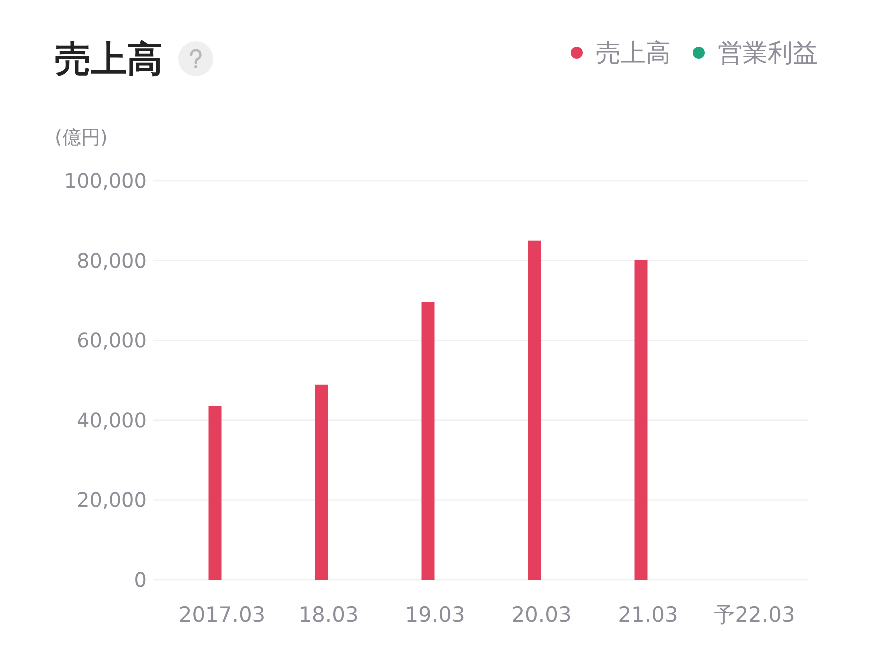 The height and width of the screenshot is (653, 870). Describe the element at coordinates (768, 53) in the screenshot. I see `legend-label: 営業利益` at that location.